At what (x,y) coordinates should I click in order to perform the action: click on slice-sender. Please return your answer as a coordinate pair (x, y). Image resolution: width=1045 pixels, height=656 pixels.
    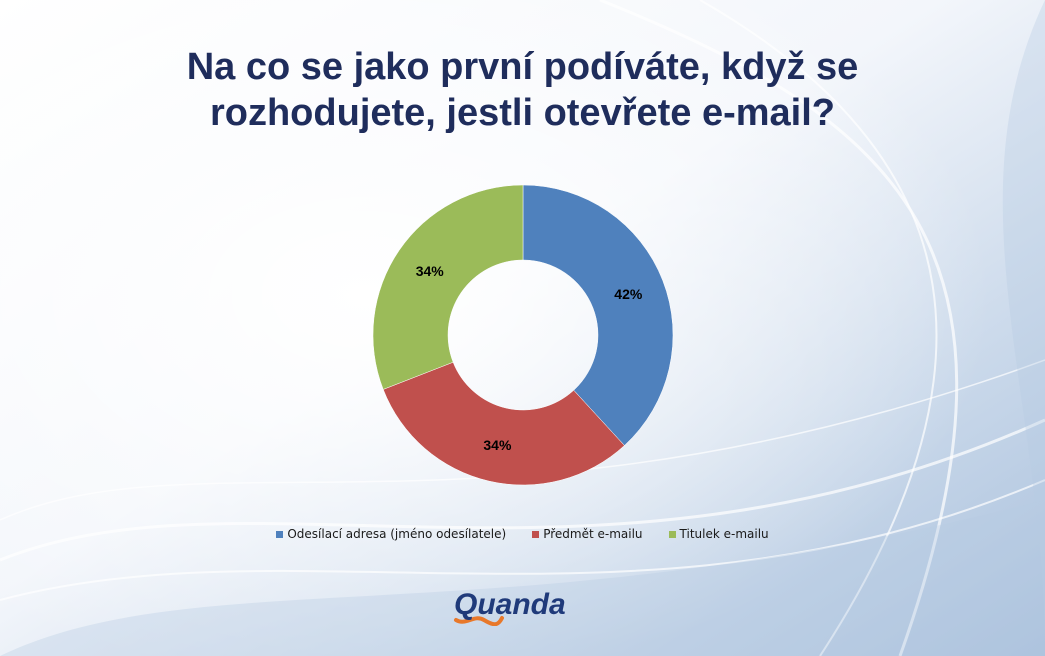
    Looking at the image, I should click on (598, 315).